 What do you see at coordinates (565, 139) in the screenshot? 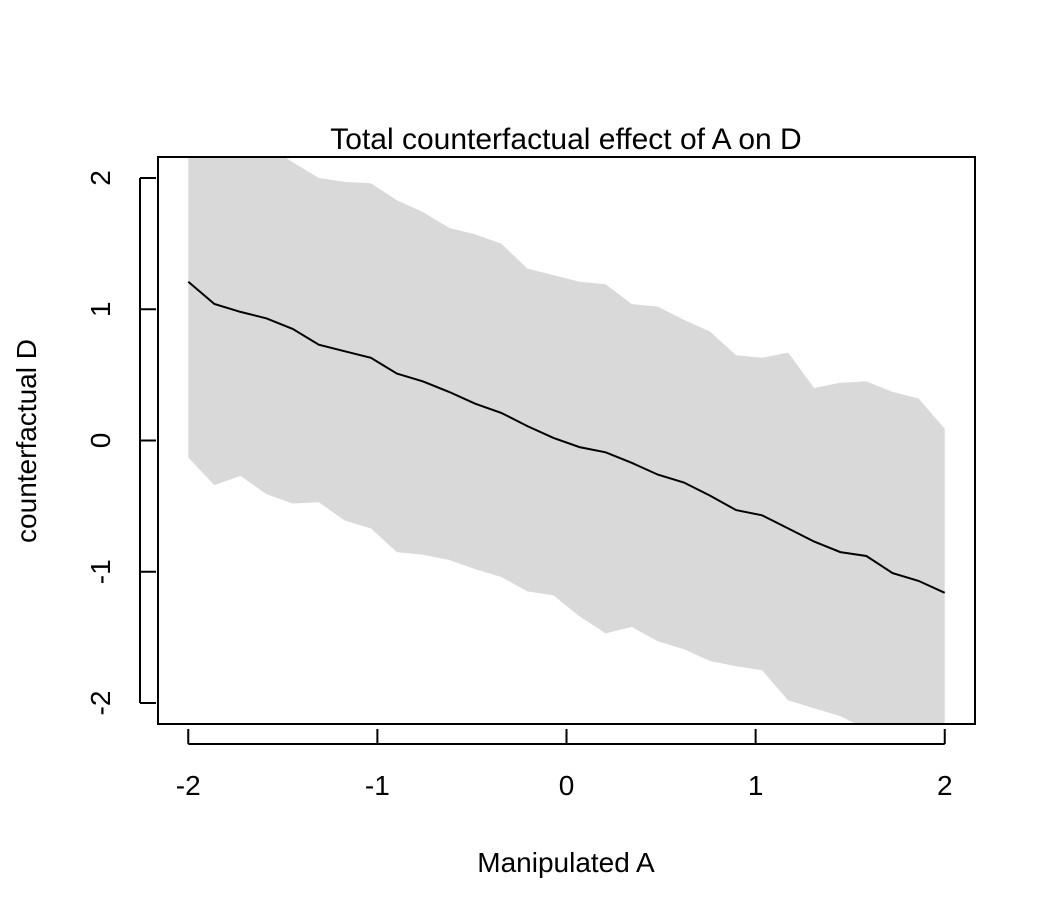
I see `chart-title: Total counterfactual effect of A on D` at bounding box center [565, 139].